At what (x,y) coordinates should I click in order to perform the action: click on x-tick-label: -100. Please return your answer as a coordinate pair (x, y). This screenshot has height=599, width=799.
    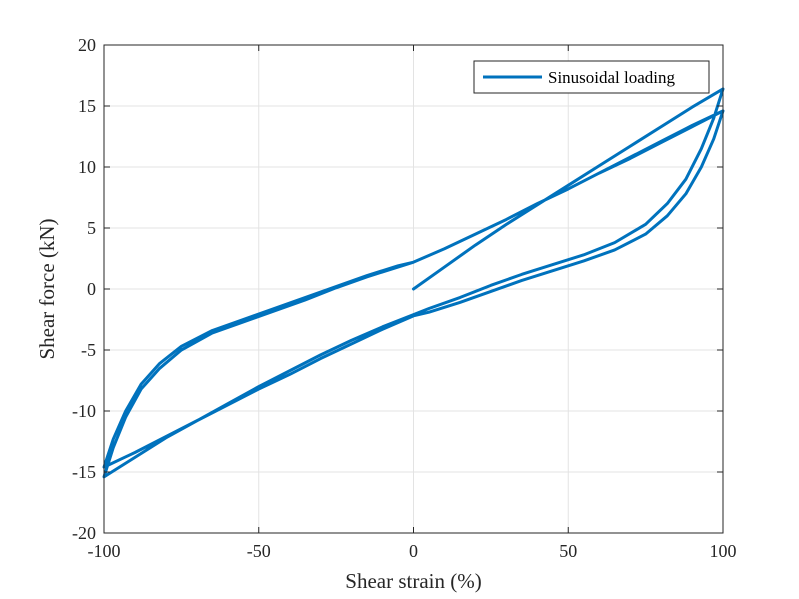
    Looking at the image, I should click on (104, 551).